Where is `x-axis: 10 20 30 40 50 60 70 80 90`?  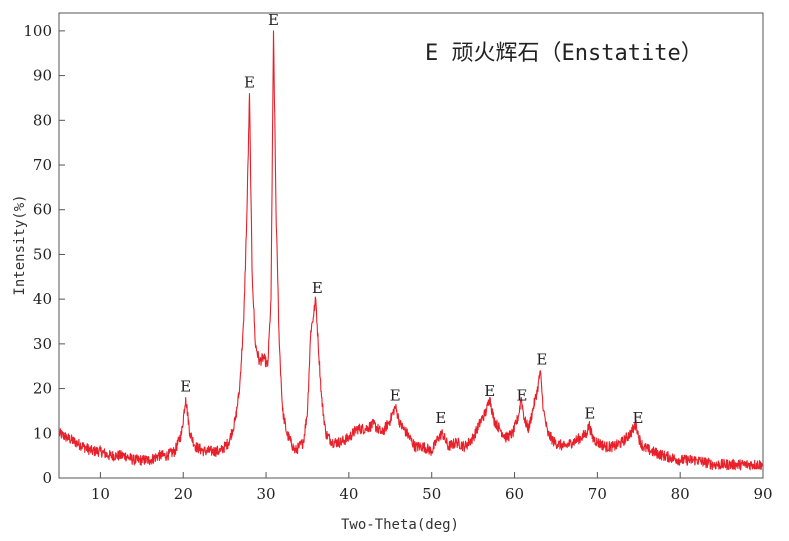
x-axis: 10 20 30 40 50 60 70 80 90 is located at coordinates (432, 487).